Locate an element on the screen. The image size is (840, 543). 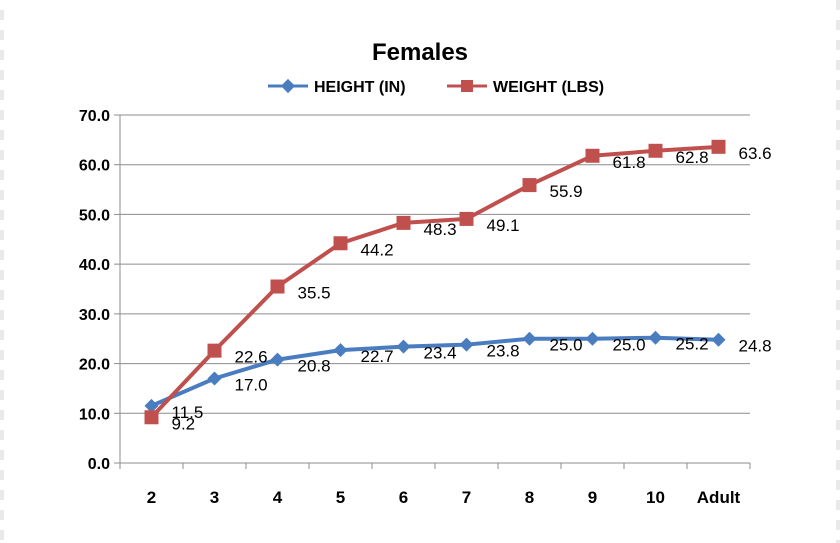
x-tick-label: 10 is located at coordinates (655, 497).